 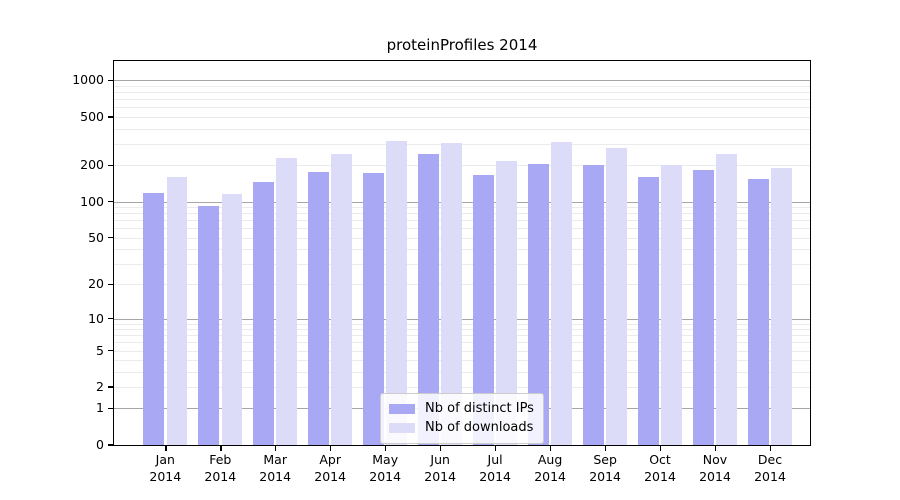 I want to click on y-axis-label-20: 20, so click(x=96, y=284).